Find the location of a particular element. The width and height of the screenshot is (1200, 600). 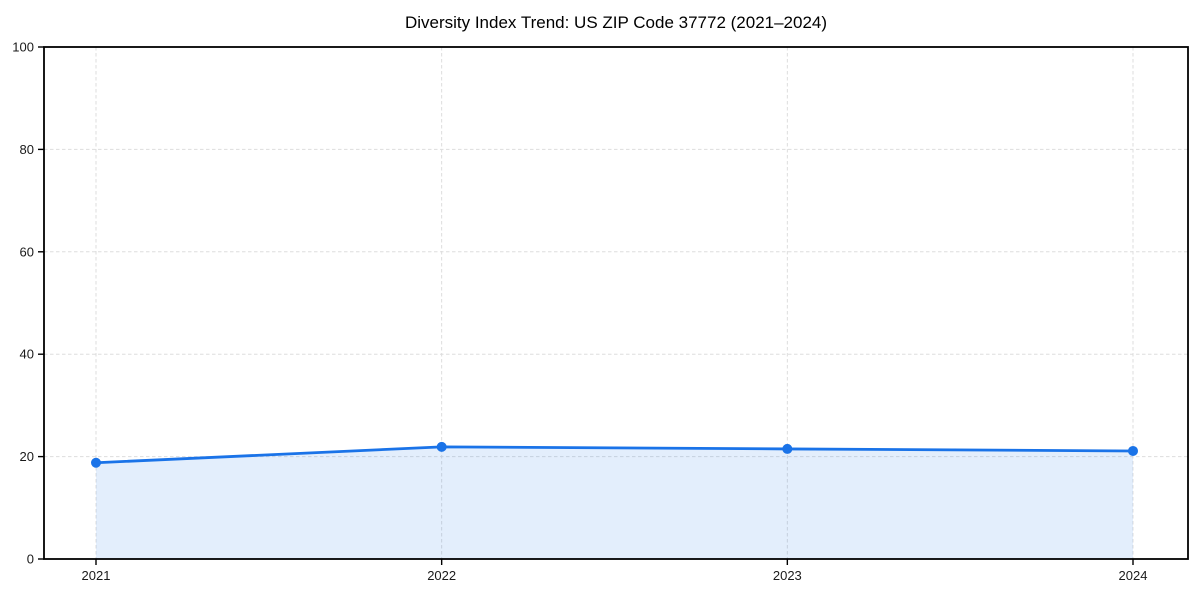

data-point-2023 is located at coordinates (787, 448).